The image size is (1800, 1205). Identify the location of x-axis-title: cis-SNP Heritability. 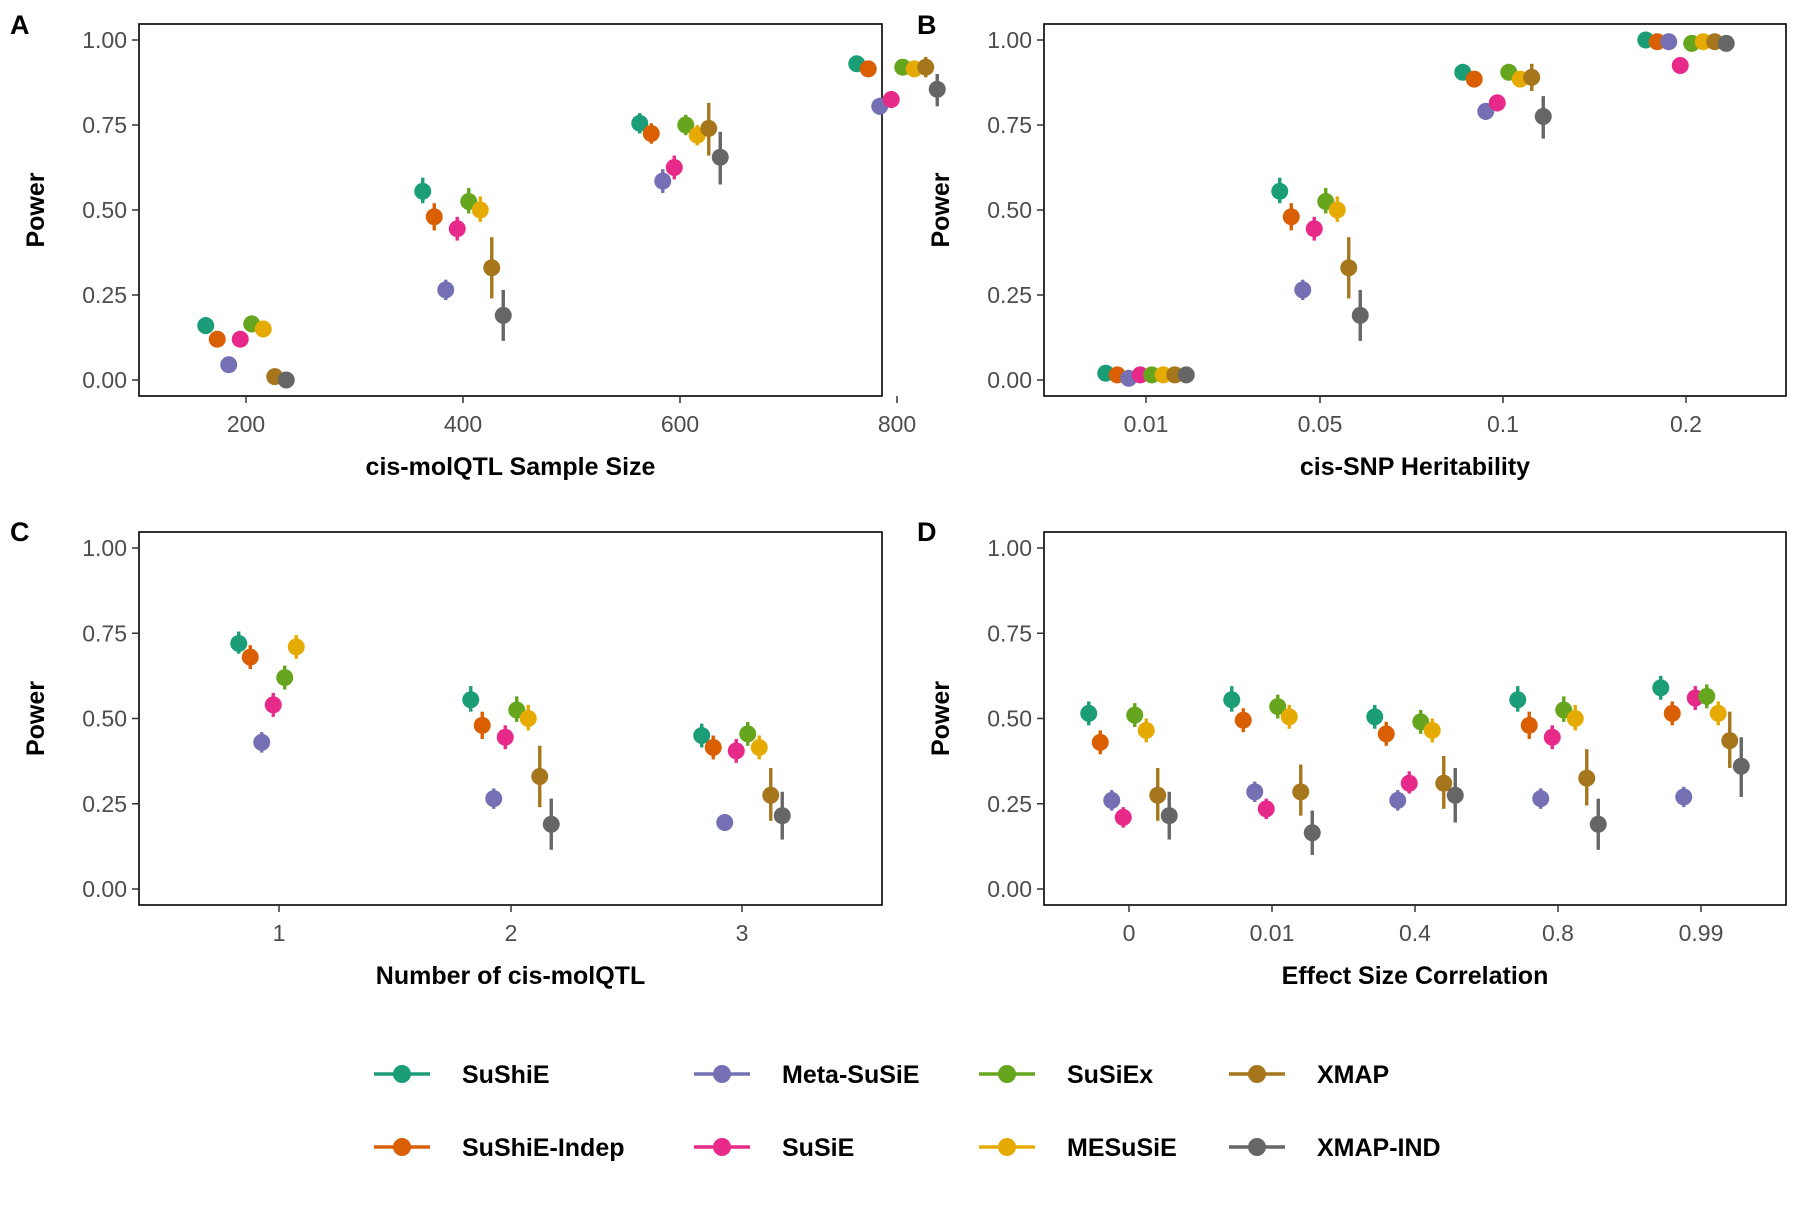
(1415, 467).